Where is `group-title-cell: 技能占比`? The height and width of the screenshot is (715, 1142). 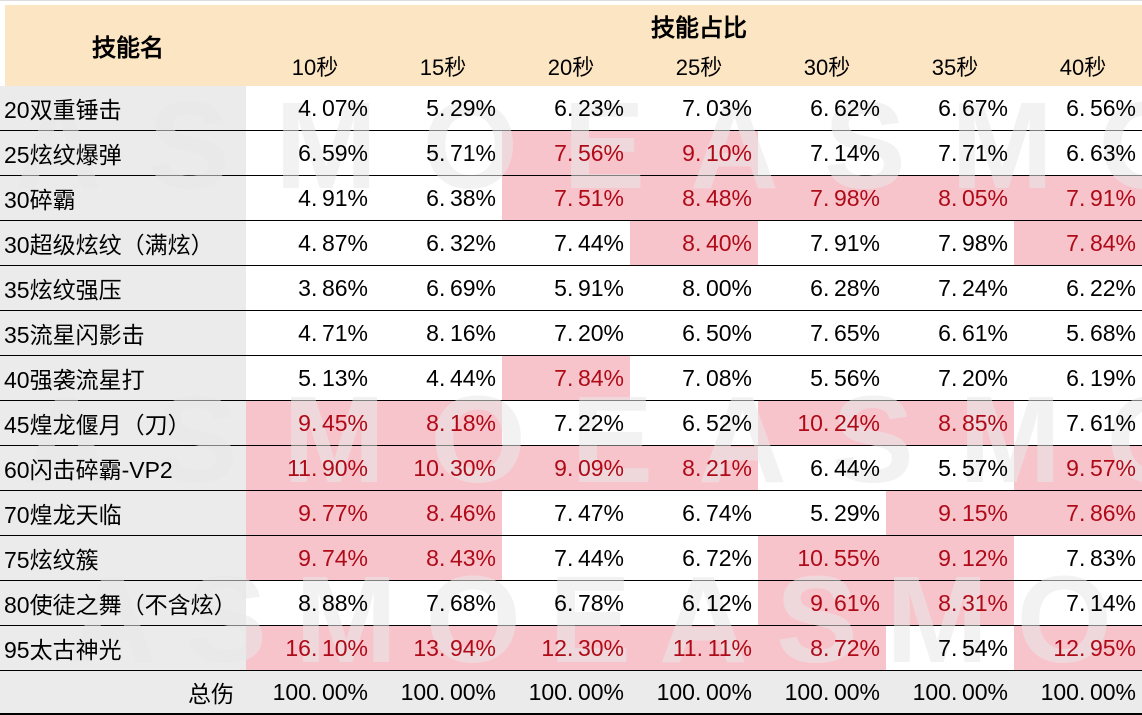 group-title-cell: 技能占比 is located at coordinates (696, 25).